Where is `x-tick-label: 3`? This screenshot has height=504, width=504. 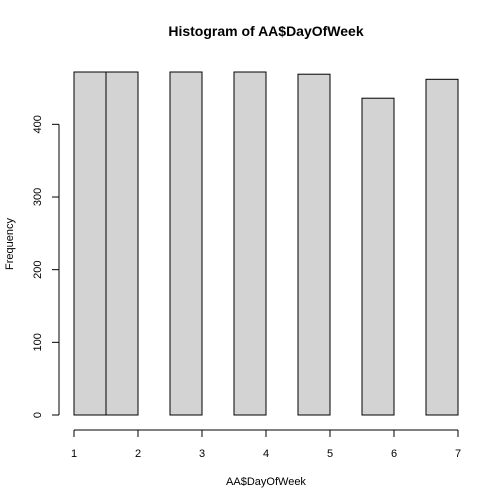 x-tick-label: 3 is located at coordinates (202, 454).